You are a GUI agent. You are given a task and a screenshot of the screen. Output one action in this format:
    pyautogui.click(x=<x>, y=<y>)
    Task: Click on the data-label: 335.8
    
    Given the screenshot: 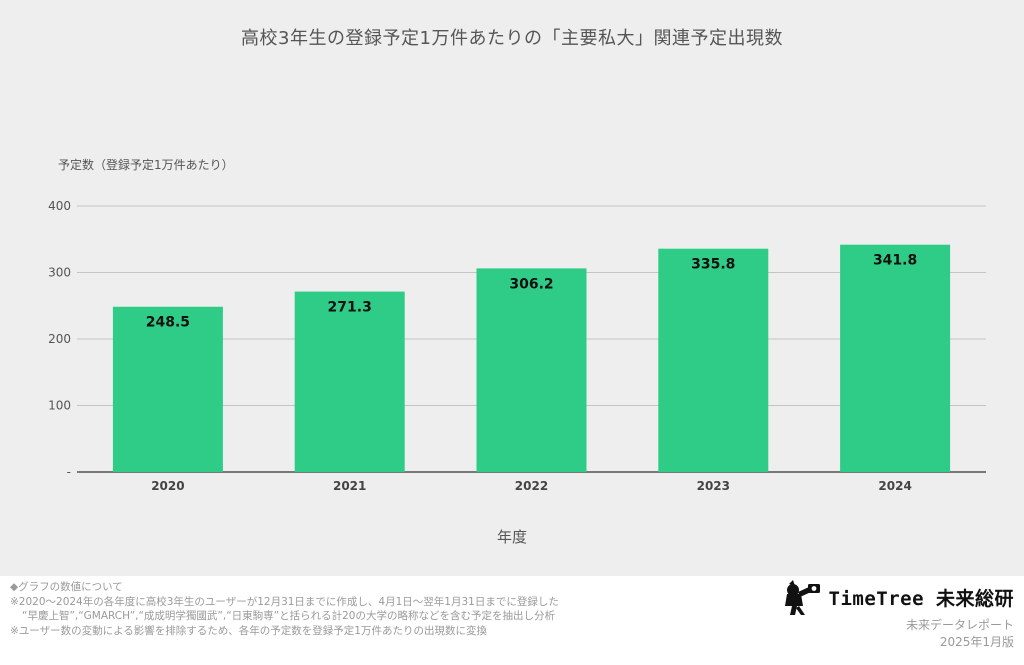 What is the action you would take?
    pyautogui.click(x=713, y=265)
    